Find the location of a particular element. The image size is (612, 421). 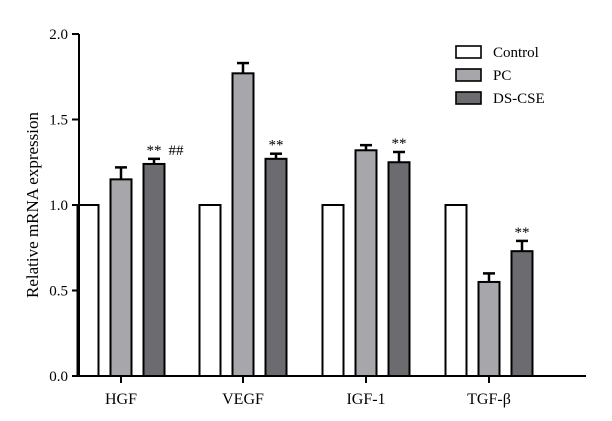

legend-label: PC is located at coordinates (502, 76).